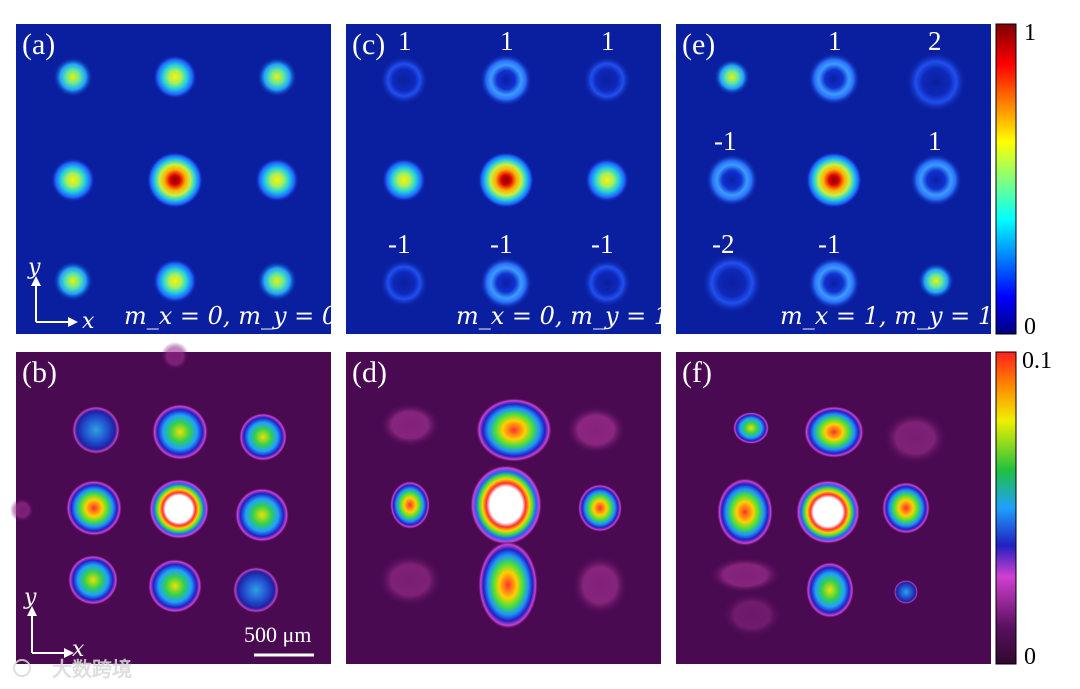 The image size is (1080, 689). I want to click on colorbar-top-max: 1, so click(1030, 33).